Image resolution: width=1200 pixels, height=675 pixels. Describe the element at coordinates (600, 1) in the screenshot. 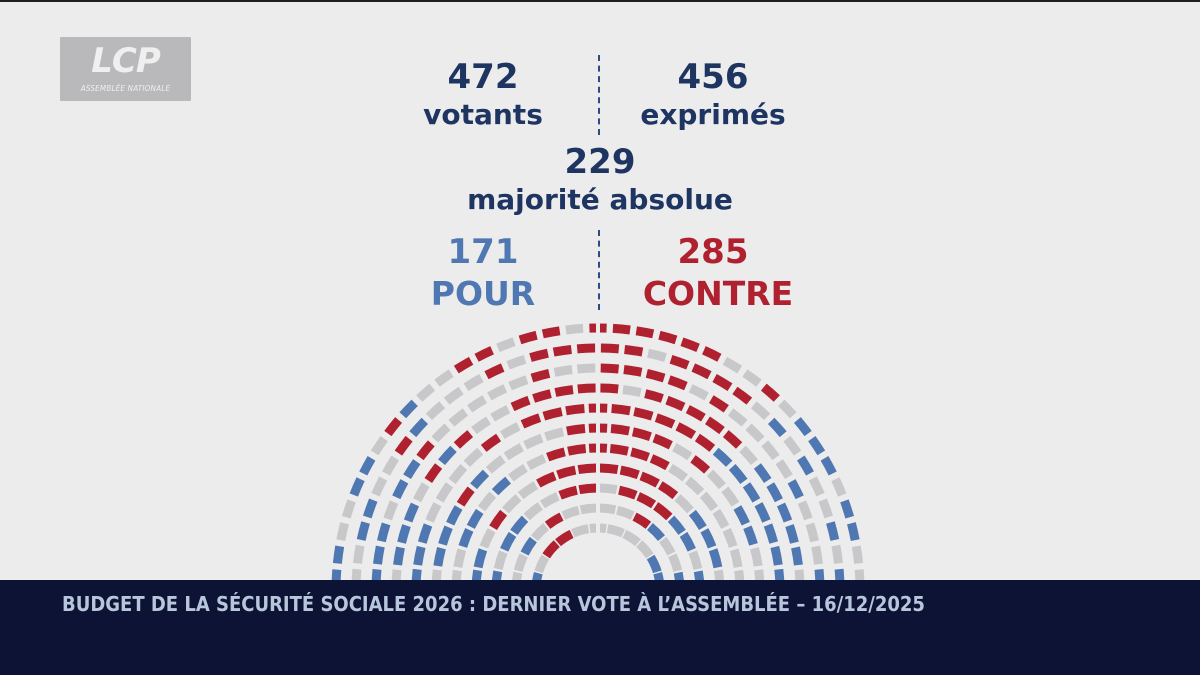

I see `top-edge` at that location.